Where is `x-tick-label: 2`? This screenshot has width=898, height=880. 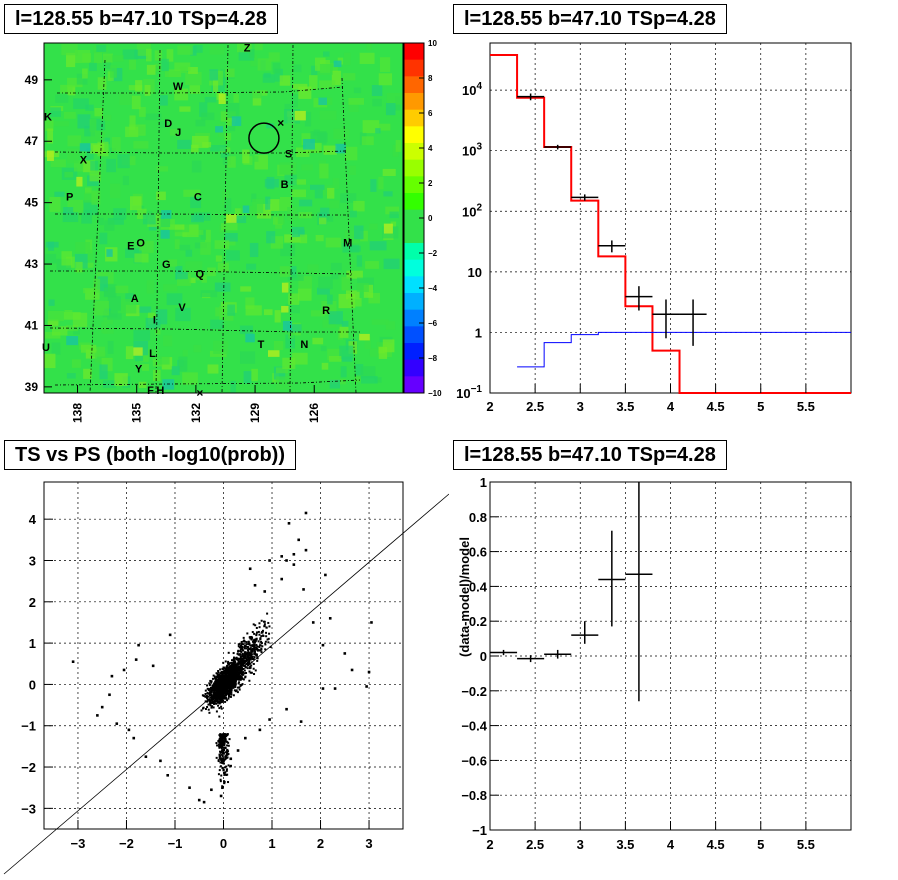
x-tick-label: 2 is located at coordinates (489, 406).